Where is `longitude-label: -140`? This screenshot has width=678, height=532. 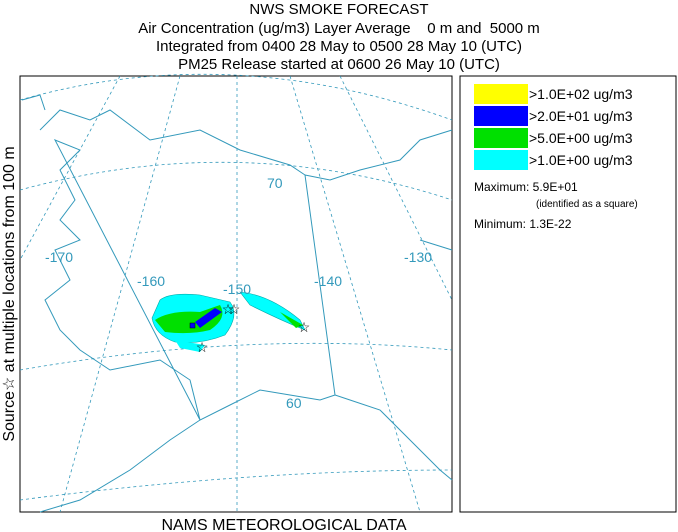
longitude-label: -140 is located at coordinates (328, 281).